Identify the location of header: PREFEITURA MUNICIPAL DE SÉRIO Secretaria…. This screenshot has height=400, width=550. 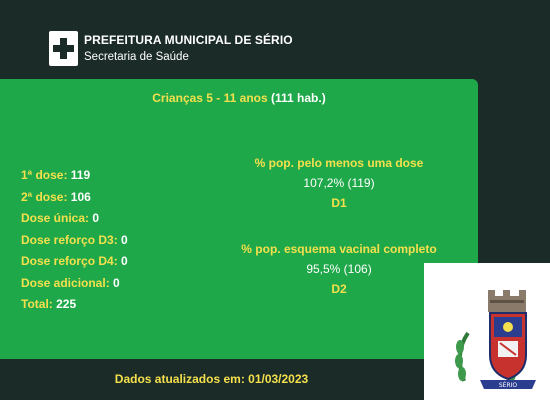
(171, 48).